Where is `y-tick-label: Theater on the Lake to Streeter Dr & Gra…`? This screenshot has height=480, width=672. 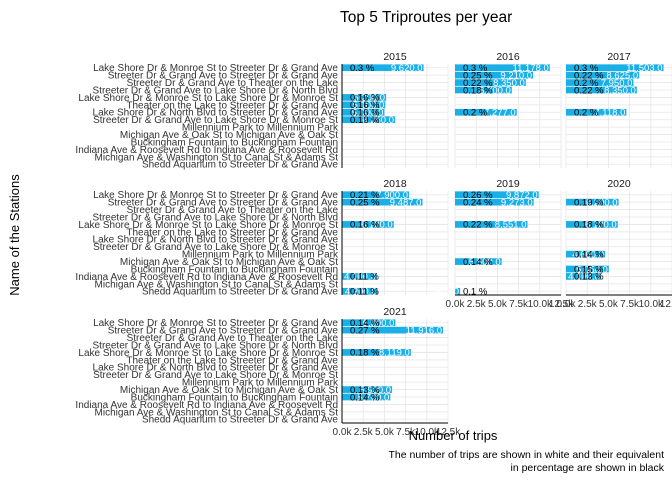 y-tick-label: Theater on the Lake to Streeter Dr & Gra… is located at coordinates (232, 232).